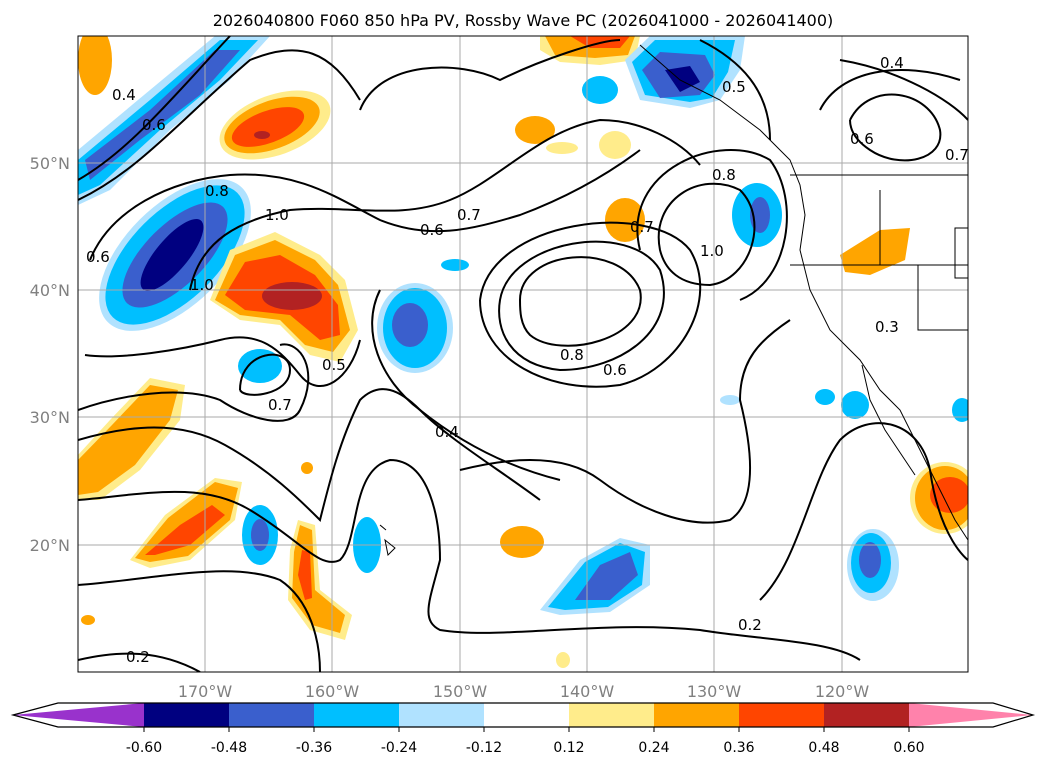  I want to click on lat-label: 20°N, so click(50, 545).